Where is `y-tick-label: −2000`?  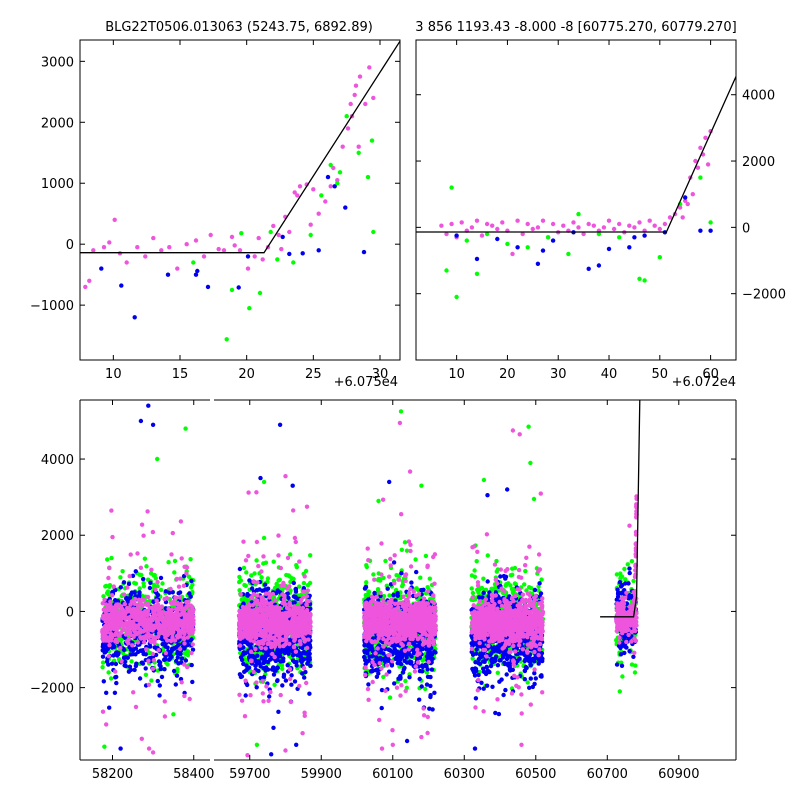
y-tick-label: −2000 is located at coordinates (764, 295).